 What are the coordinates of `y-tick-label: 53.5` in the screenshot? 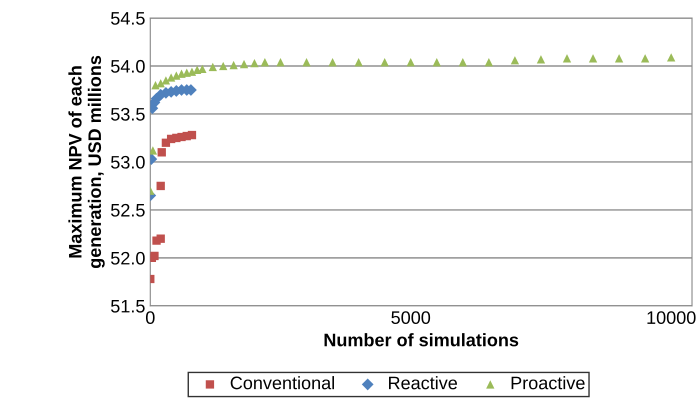 It's located at (128, 114).